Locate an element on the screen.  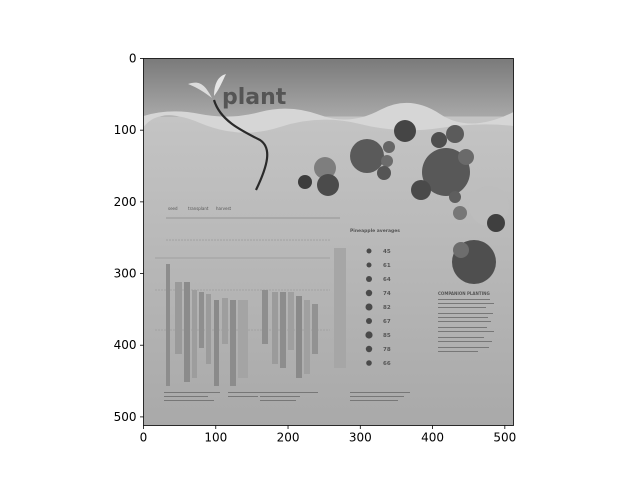
y-tick-label: 100 is located at coordinates (125, 130).